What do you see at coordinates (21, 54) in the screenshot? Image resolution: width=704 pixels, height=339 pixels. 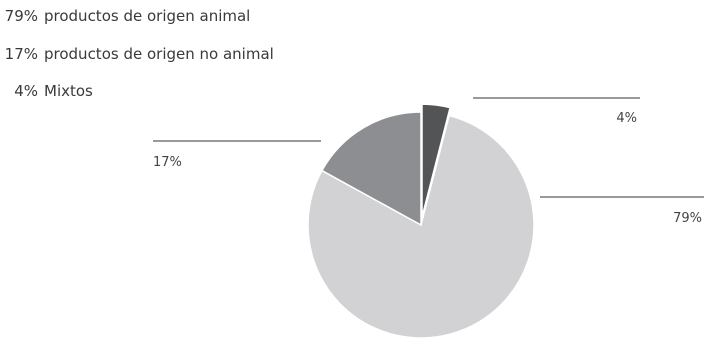 I see `legend-pct: 17%` at bounding box center [21, 54].